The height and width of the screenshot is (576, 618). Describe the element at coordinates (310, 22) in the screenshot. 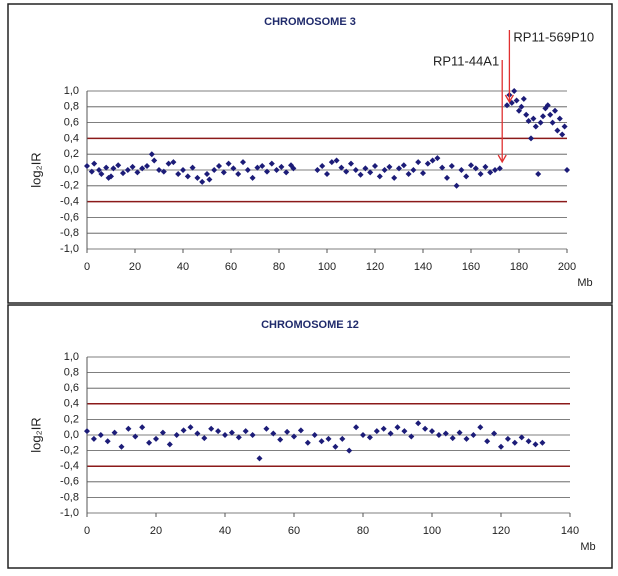

I see `chart-title: CHROMOSOME 3` at that location.